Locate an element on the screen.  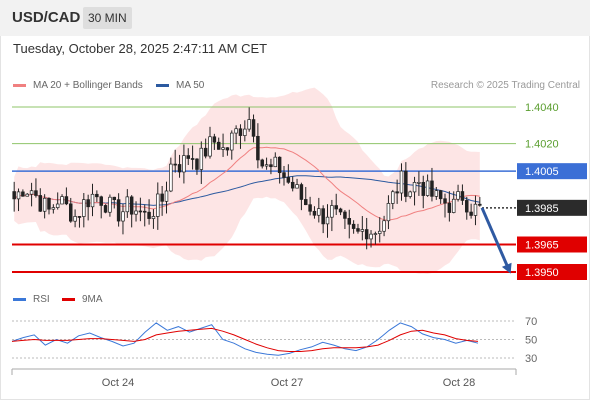
x-axis: Oct 24 Oct 27 Oct 28 is located at coordinates (264, 378).